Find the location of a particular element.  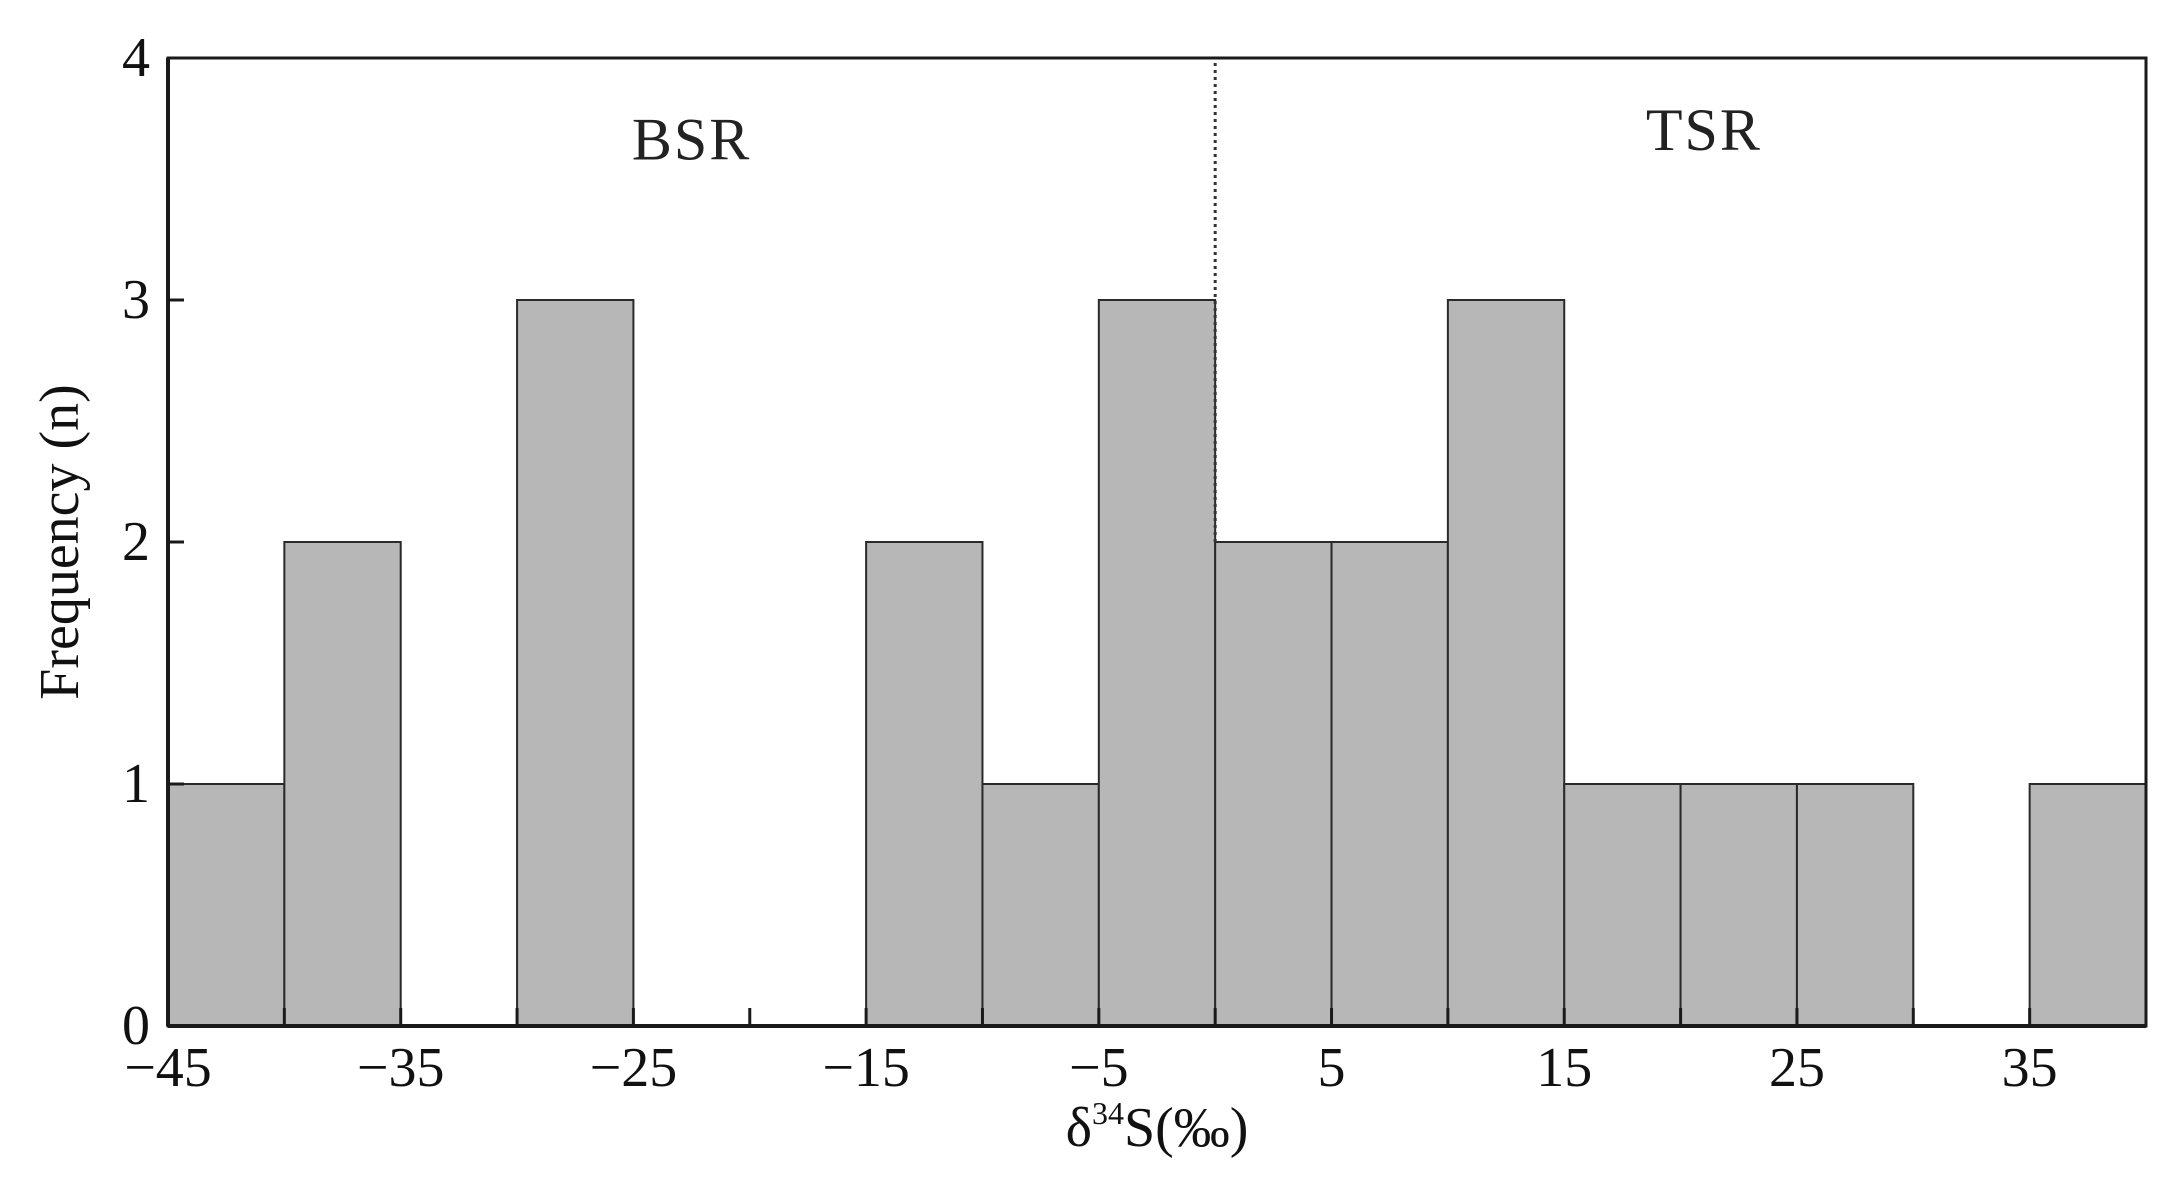

y-tick-label: 1 is located at coordinates (136, 784).